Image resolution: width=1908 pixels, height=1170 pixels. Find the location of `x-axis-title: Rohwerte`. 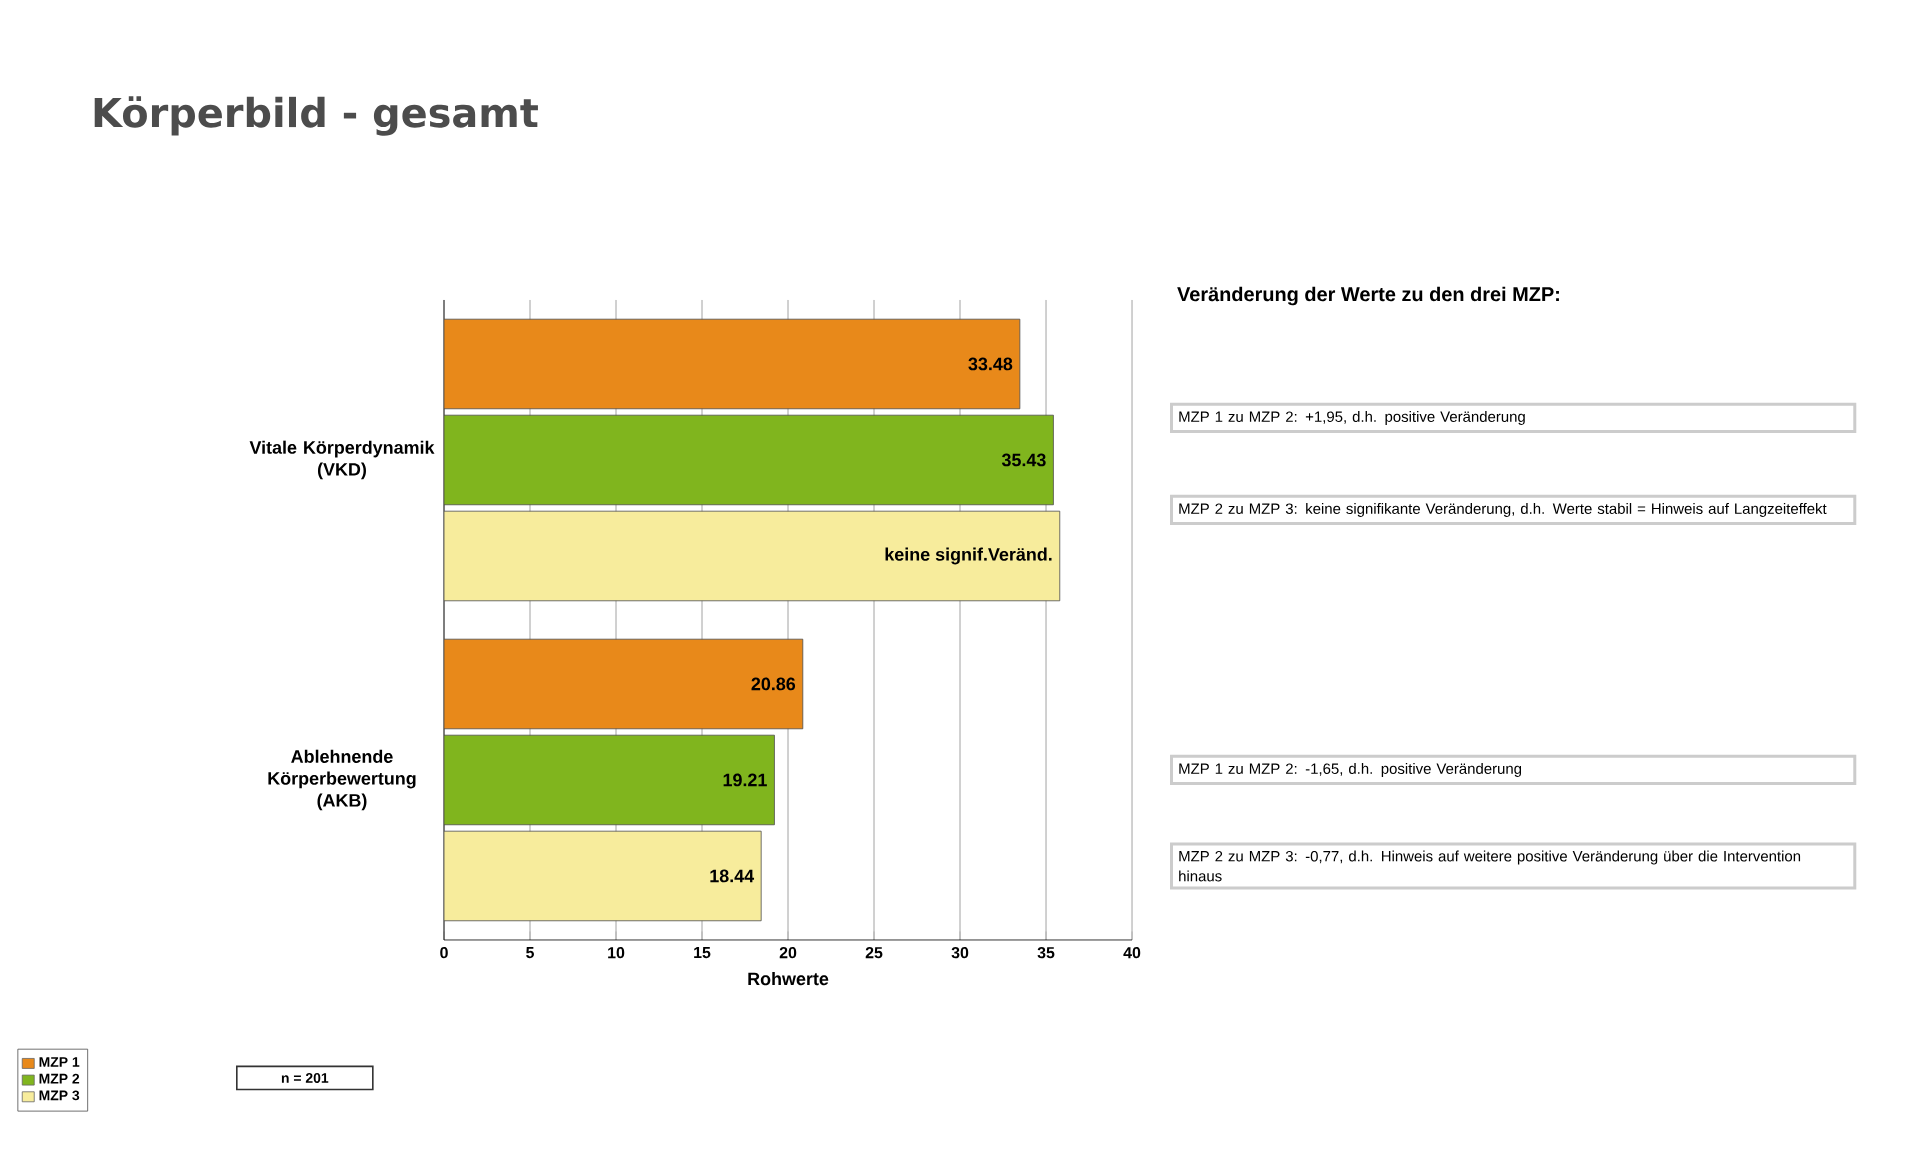

x-axis-title: Rohwerte is located at coordinates (788, 979).